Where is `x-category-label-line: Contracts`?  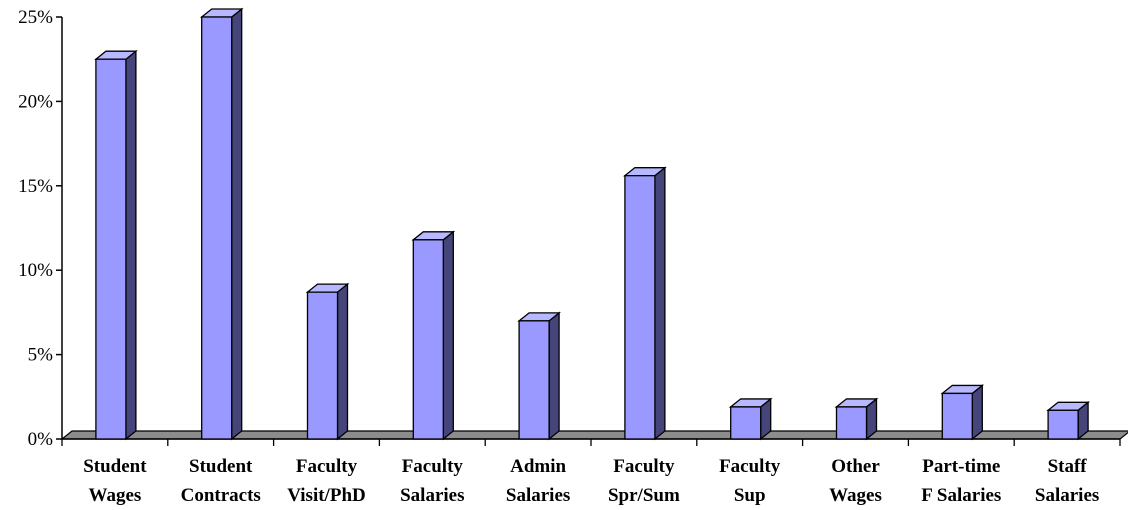 x-category-label-line: Contracts is located at coordinates (221, 495).